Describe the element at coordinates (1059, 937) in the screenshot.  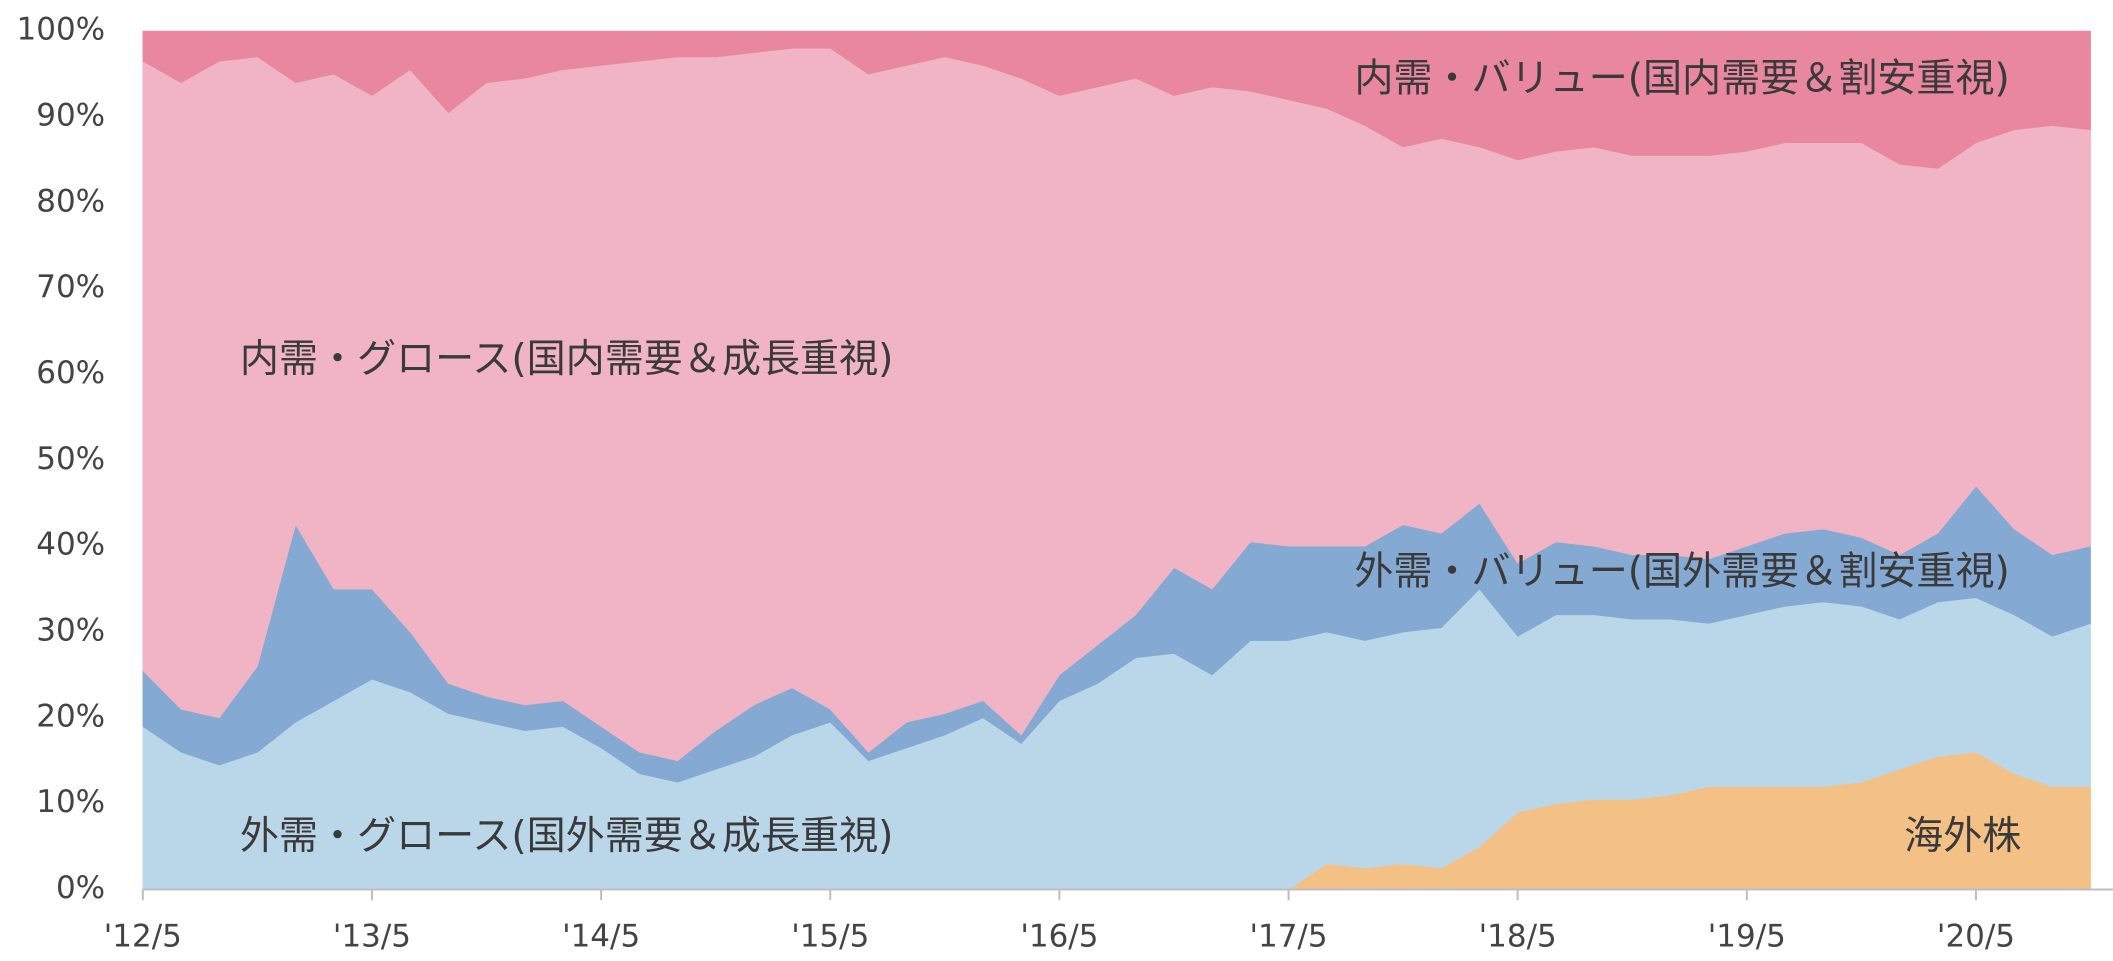
I see `x-tick-label: '16/5` at that location.